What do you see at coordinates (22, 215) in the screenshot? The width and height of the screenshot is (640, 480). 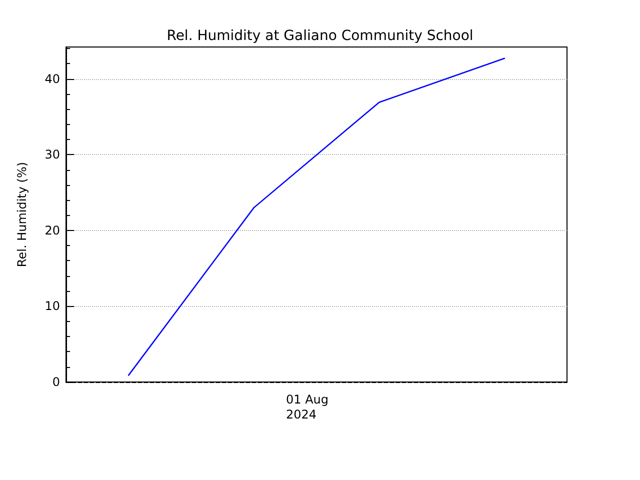 I see `y-axis-title: Rel. Humidity (%)` at bounding box center [22, 215].